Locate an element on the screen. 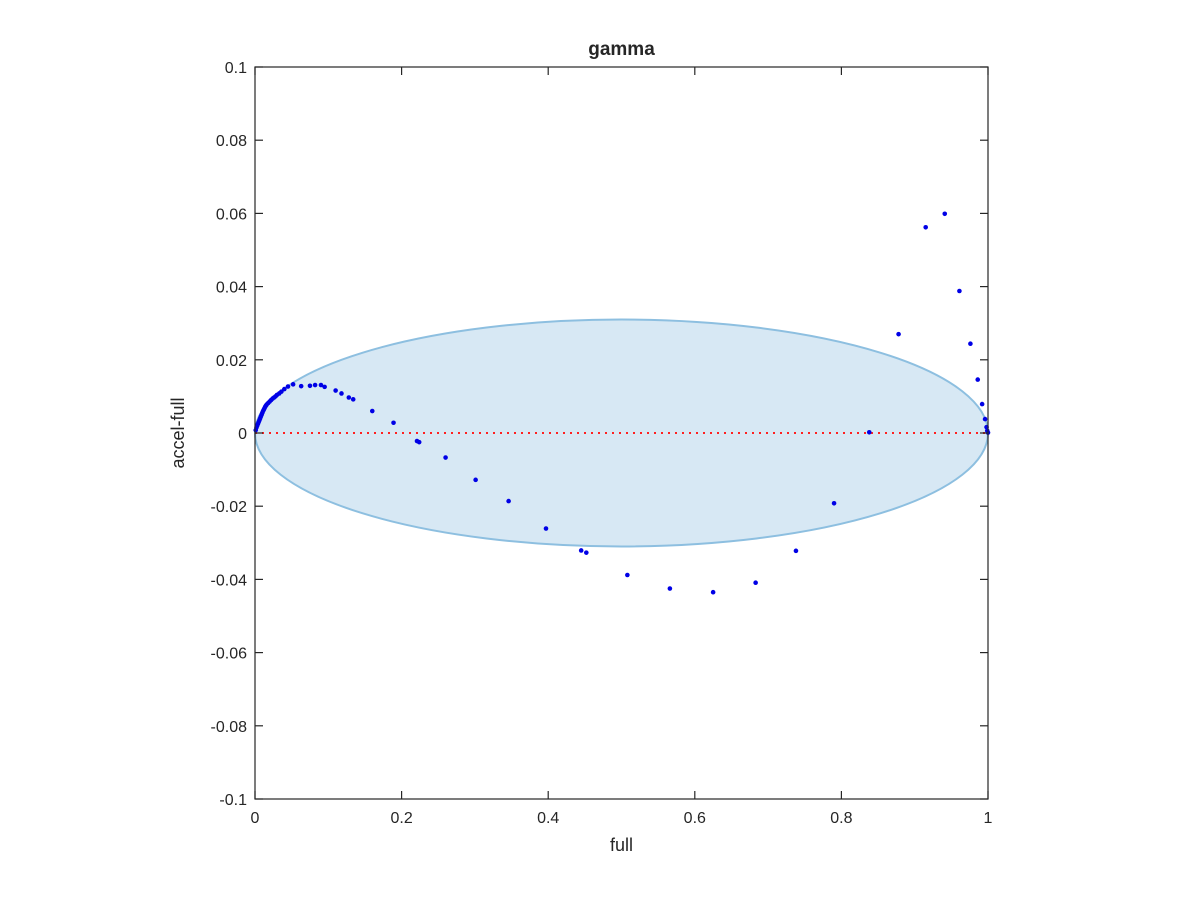  y-tick-label: 0.08 is located at coordinates (231, 141).